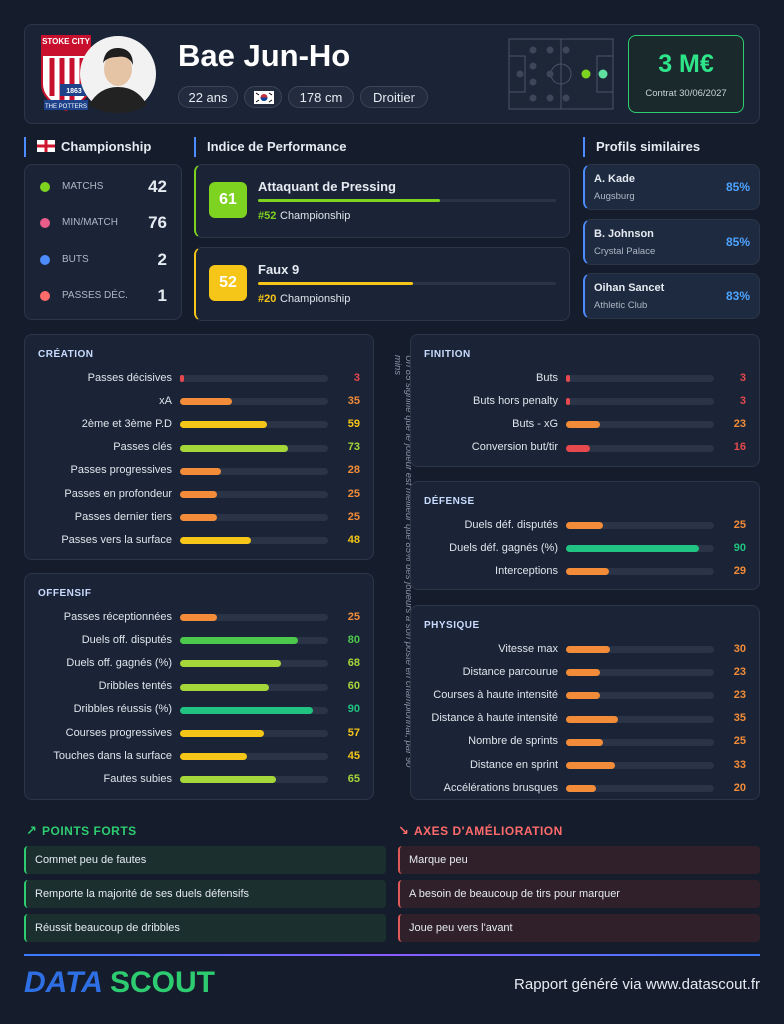  Describe the element at coordinates (74, 91) in the screenshot. I see `badge-year: 1863` at that location.